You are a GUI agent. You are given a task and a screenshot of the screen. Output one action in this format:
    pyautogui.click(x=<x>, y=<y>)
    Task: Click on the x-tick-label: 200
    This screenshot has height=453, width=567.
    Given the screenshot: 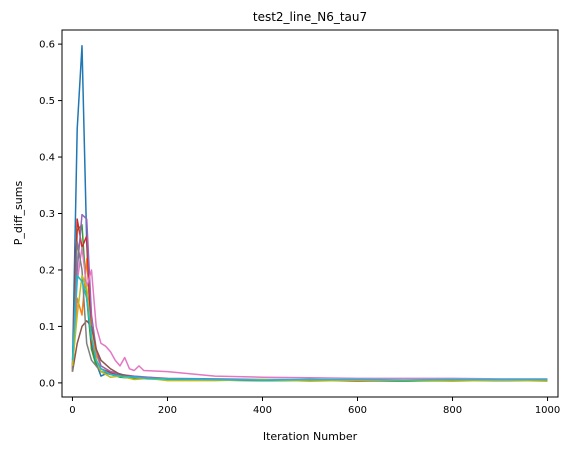 What is the action you would take?
    pyautogui.click(x=167, y=410)
    